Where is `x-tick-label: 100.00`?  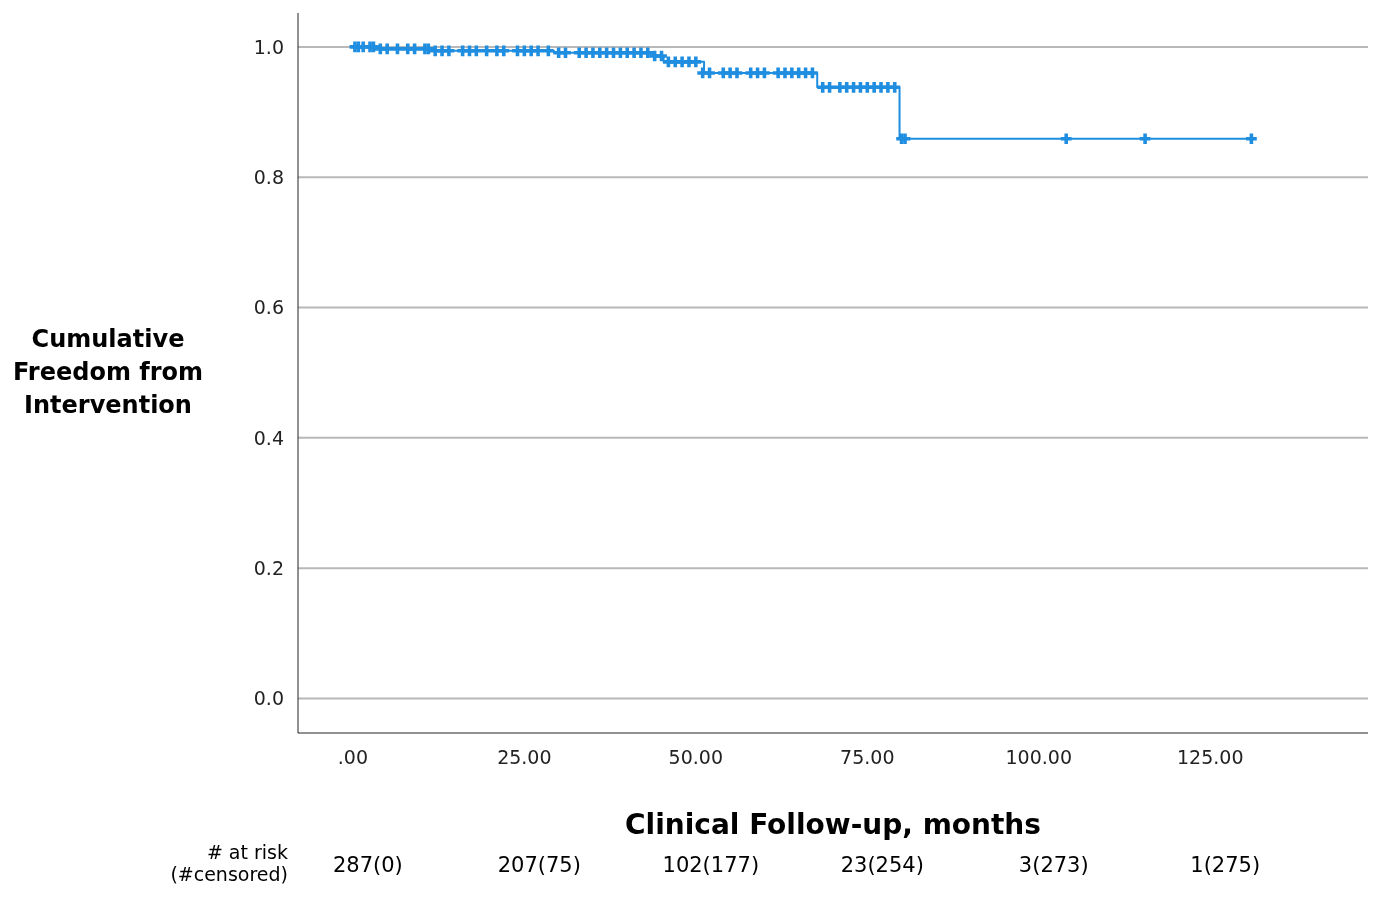
x-tick-label: 100.00 is located at coordinates (1039, 757).